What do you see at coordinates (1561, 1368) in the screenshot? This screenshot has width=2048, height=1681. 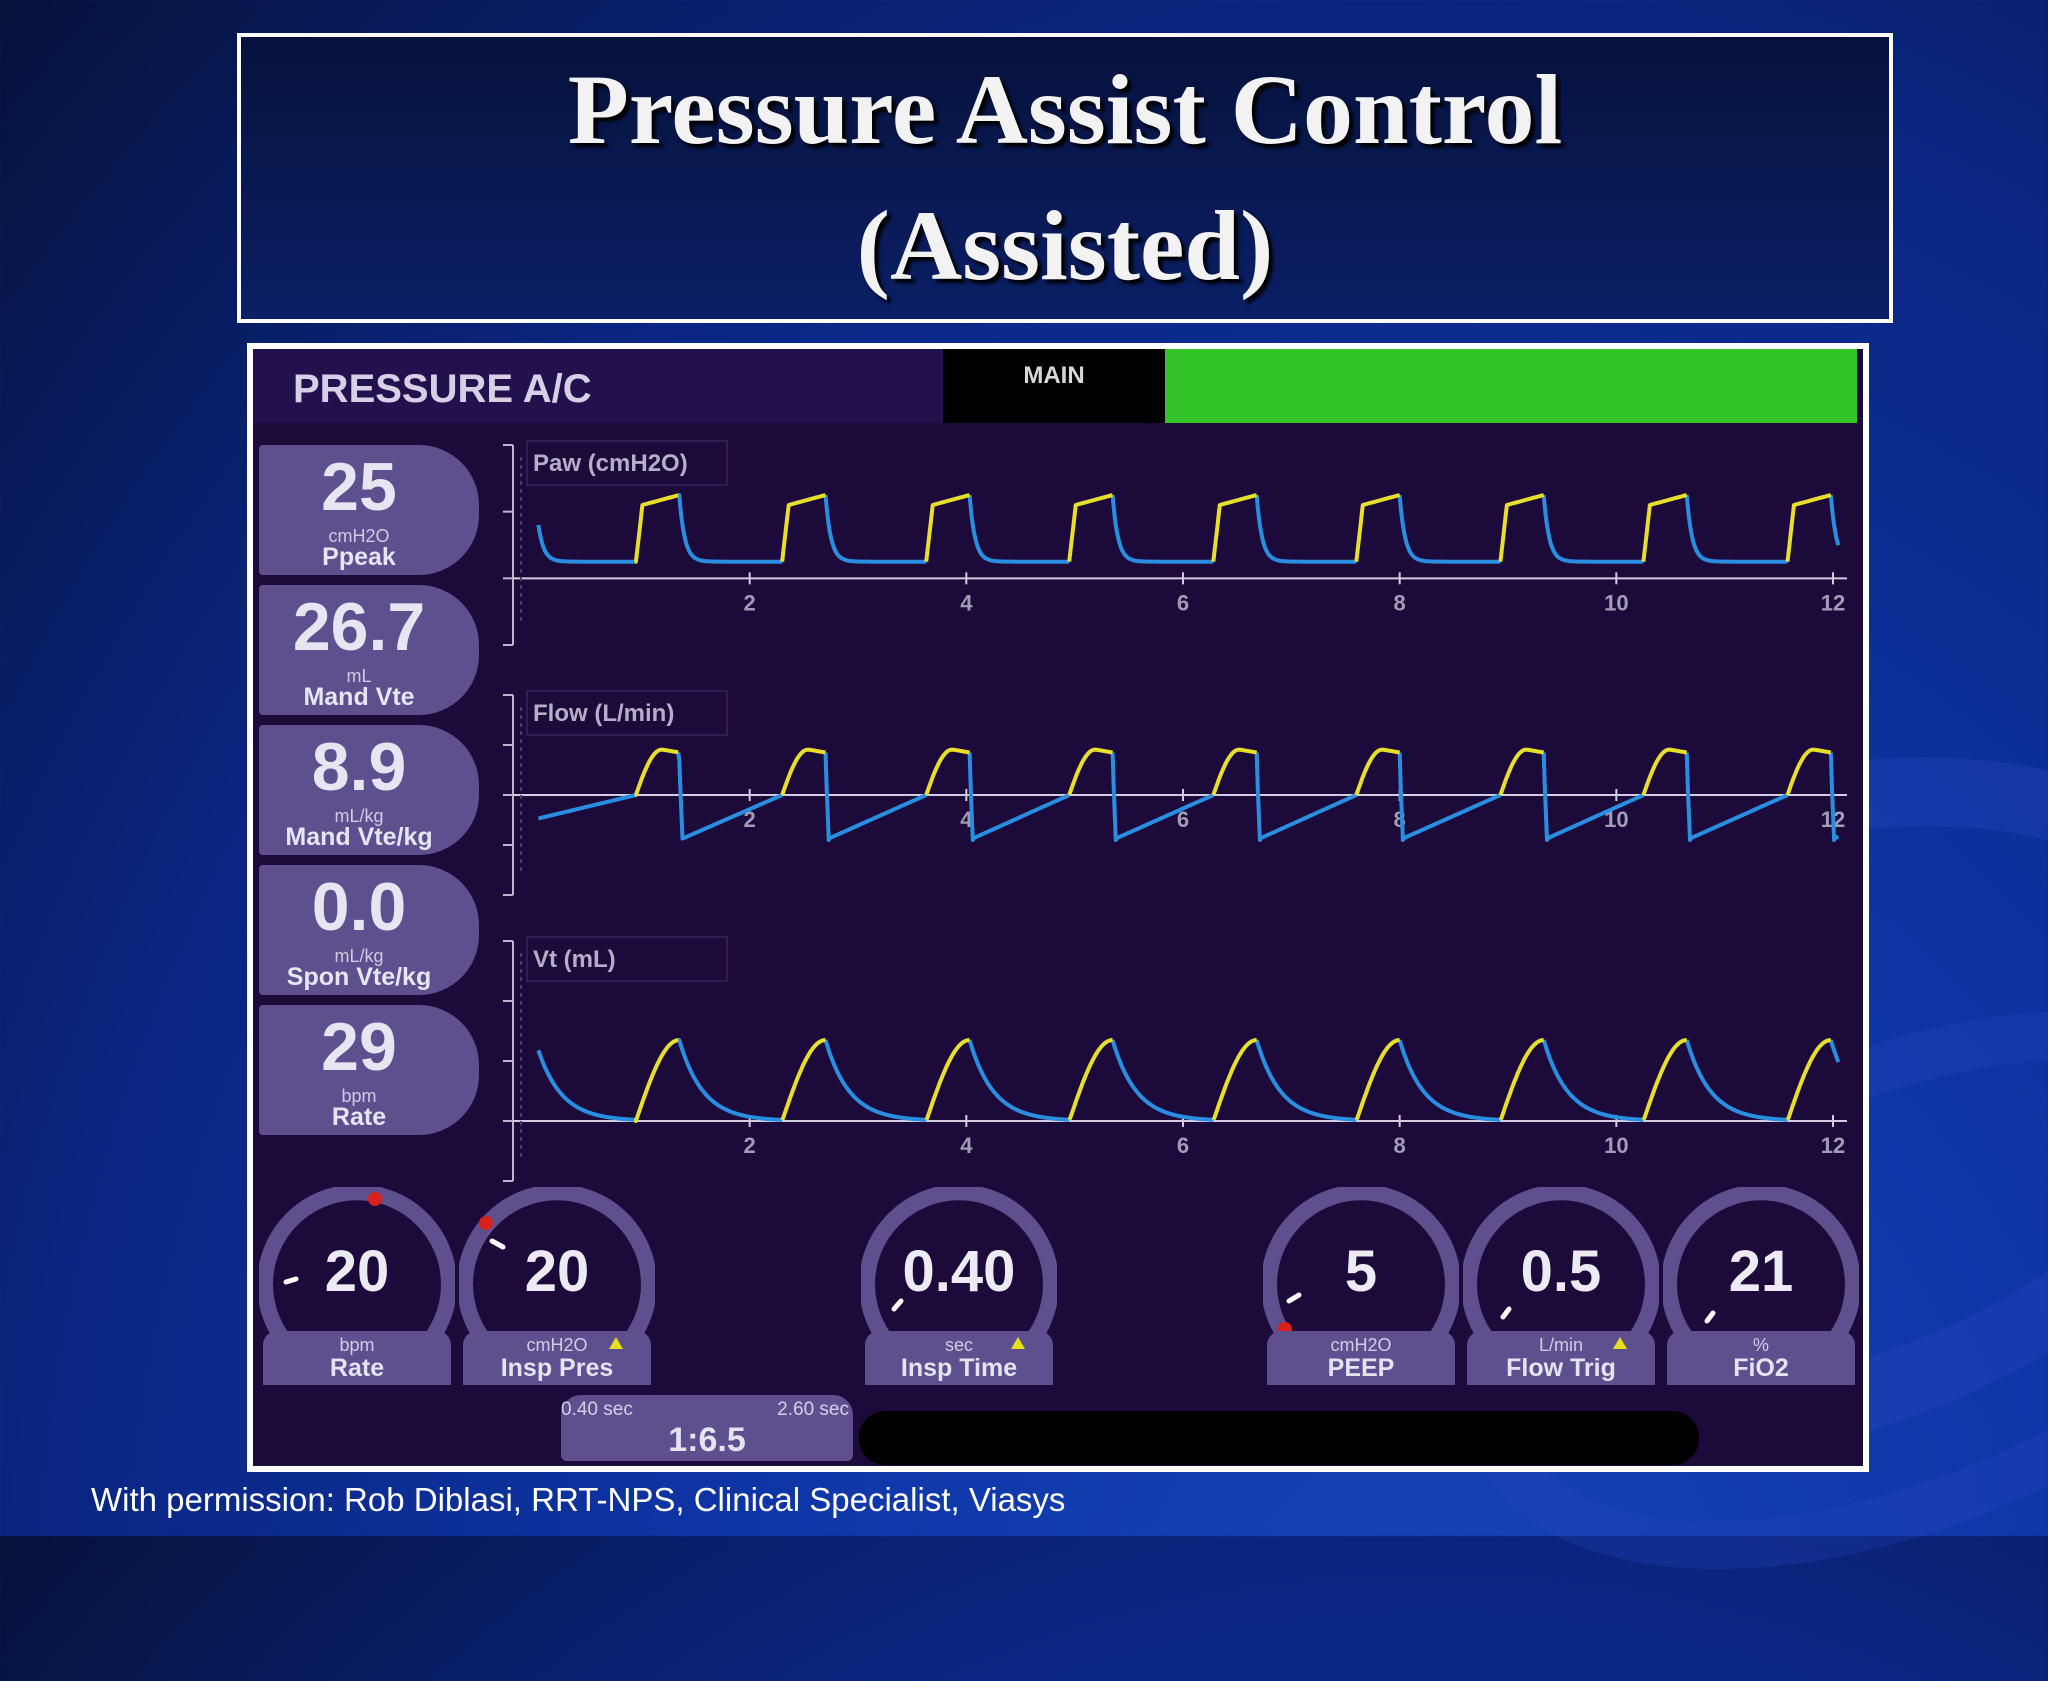 I see `control-name: Flow Trig` at bounding box center [1561, 1368].